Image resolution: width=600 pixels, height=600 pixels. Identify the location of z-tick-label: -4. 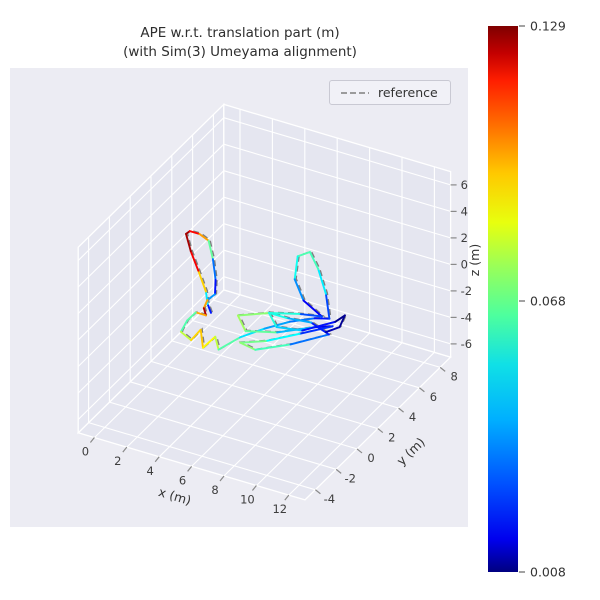
(466, 317).